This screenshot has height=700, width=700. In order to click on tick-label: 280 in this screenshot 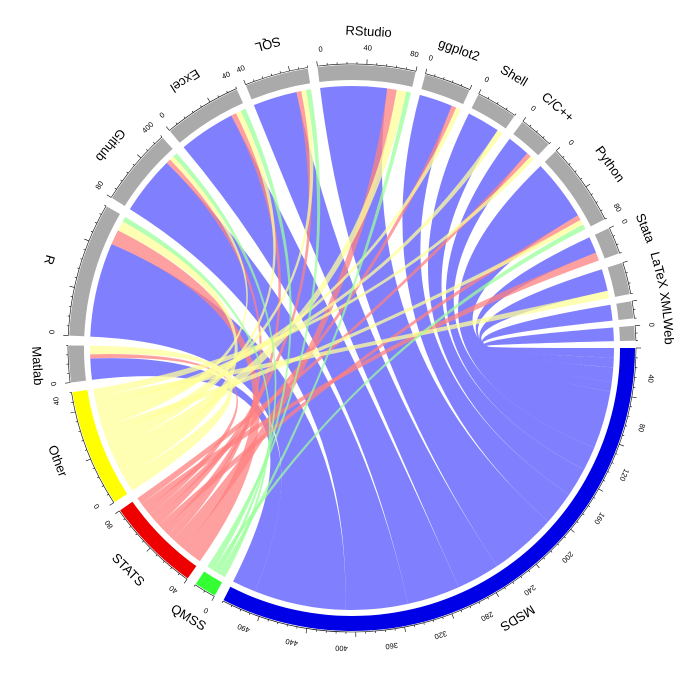, I will do `click(486, 617)`.